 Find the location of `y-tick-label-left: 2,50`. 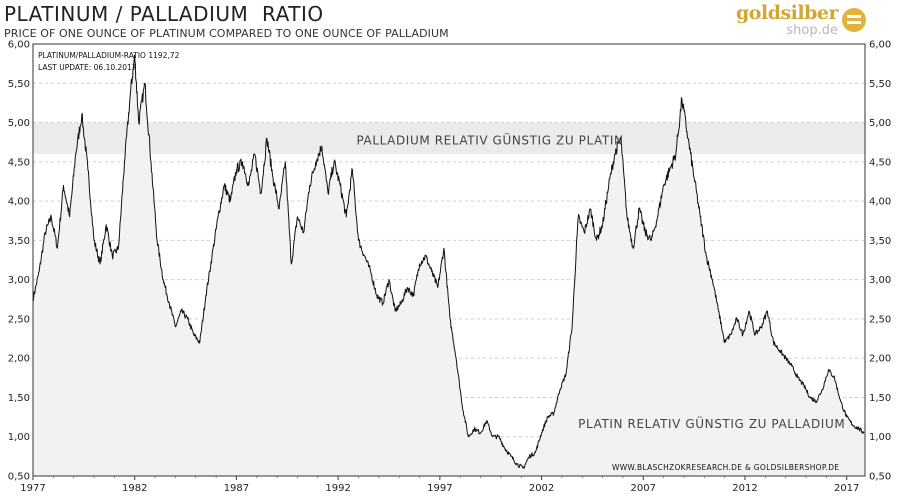

y-tick-label-left: 2,50 is located at coordinates (19, 319).